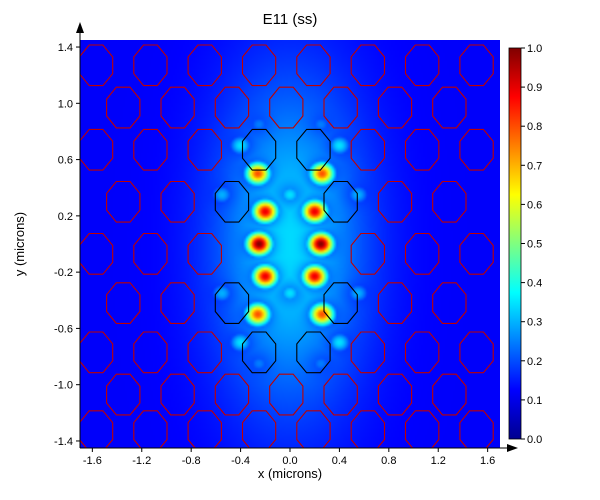  Describe the element at coordinates (191, 461) in the screenshot. I see `x-tick-label: -0.8` at that location.